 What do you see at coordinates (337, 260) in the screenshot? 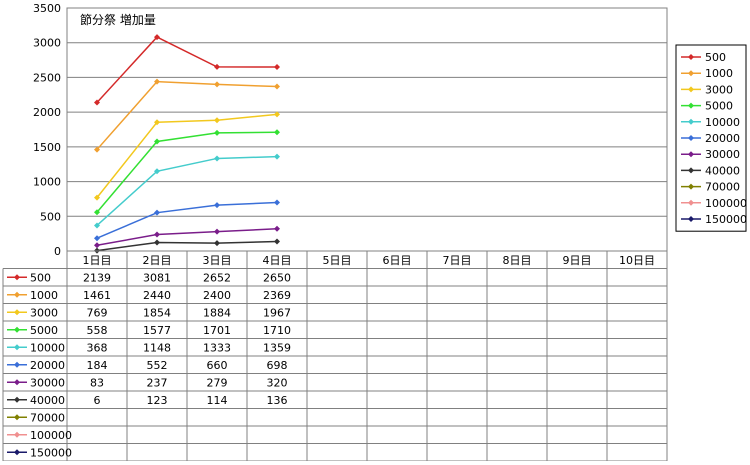
I see `category-label: 5日目` at bounding box center [337, 260].